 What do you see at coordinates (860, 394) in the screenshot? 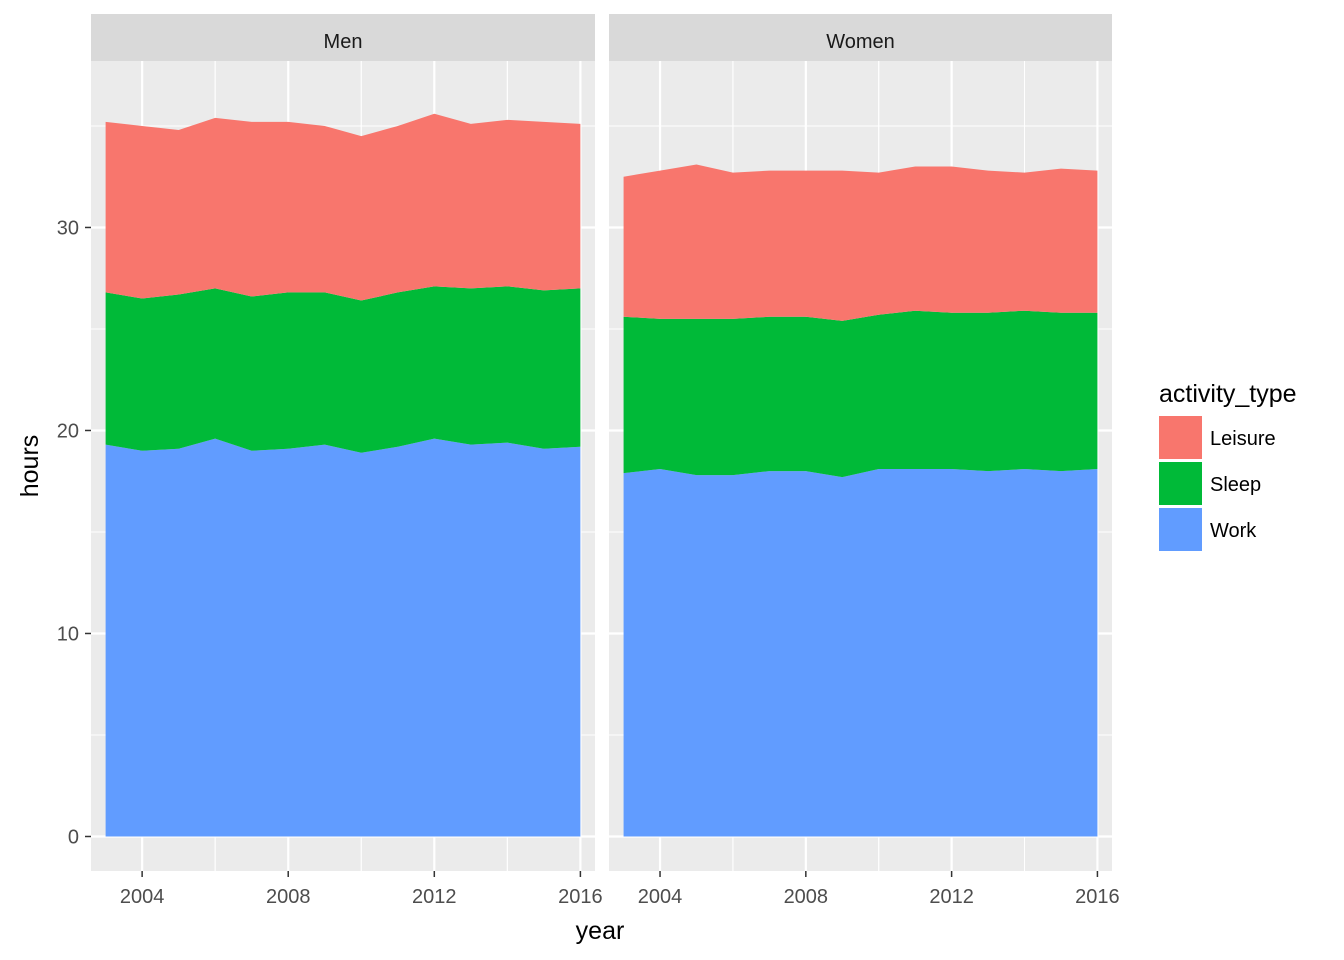
I see `area-sleep-women` at bounding box center [860, 394].